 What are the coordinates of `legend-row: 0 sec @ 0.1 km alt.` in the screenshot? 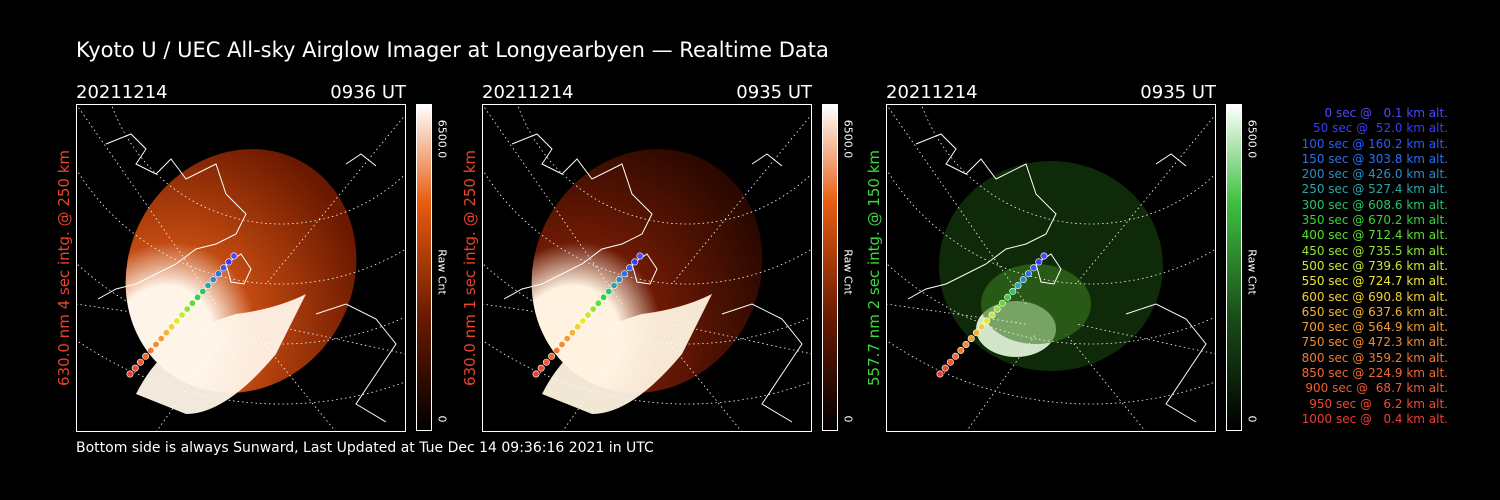 It's located at (1386, 113).